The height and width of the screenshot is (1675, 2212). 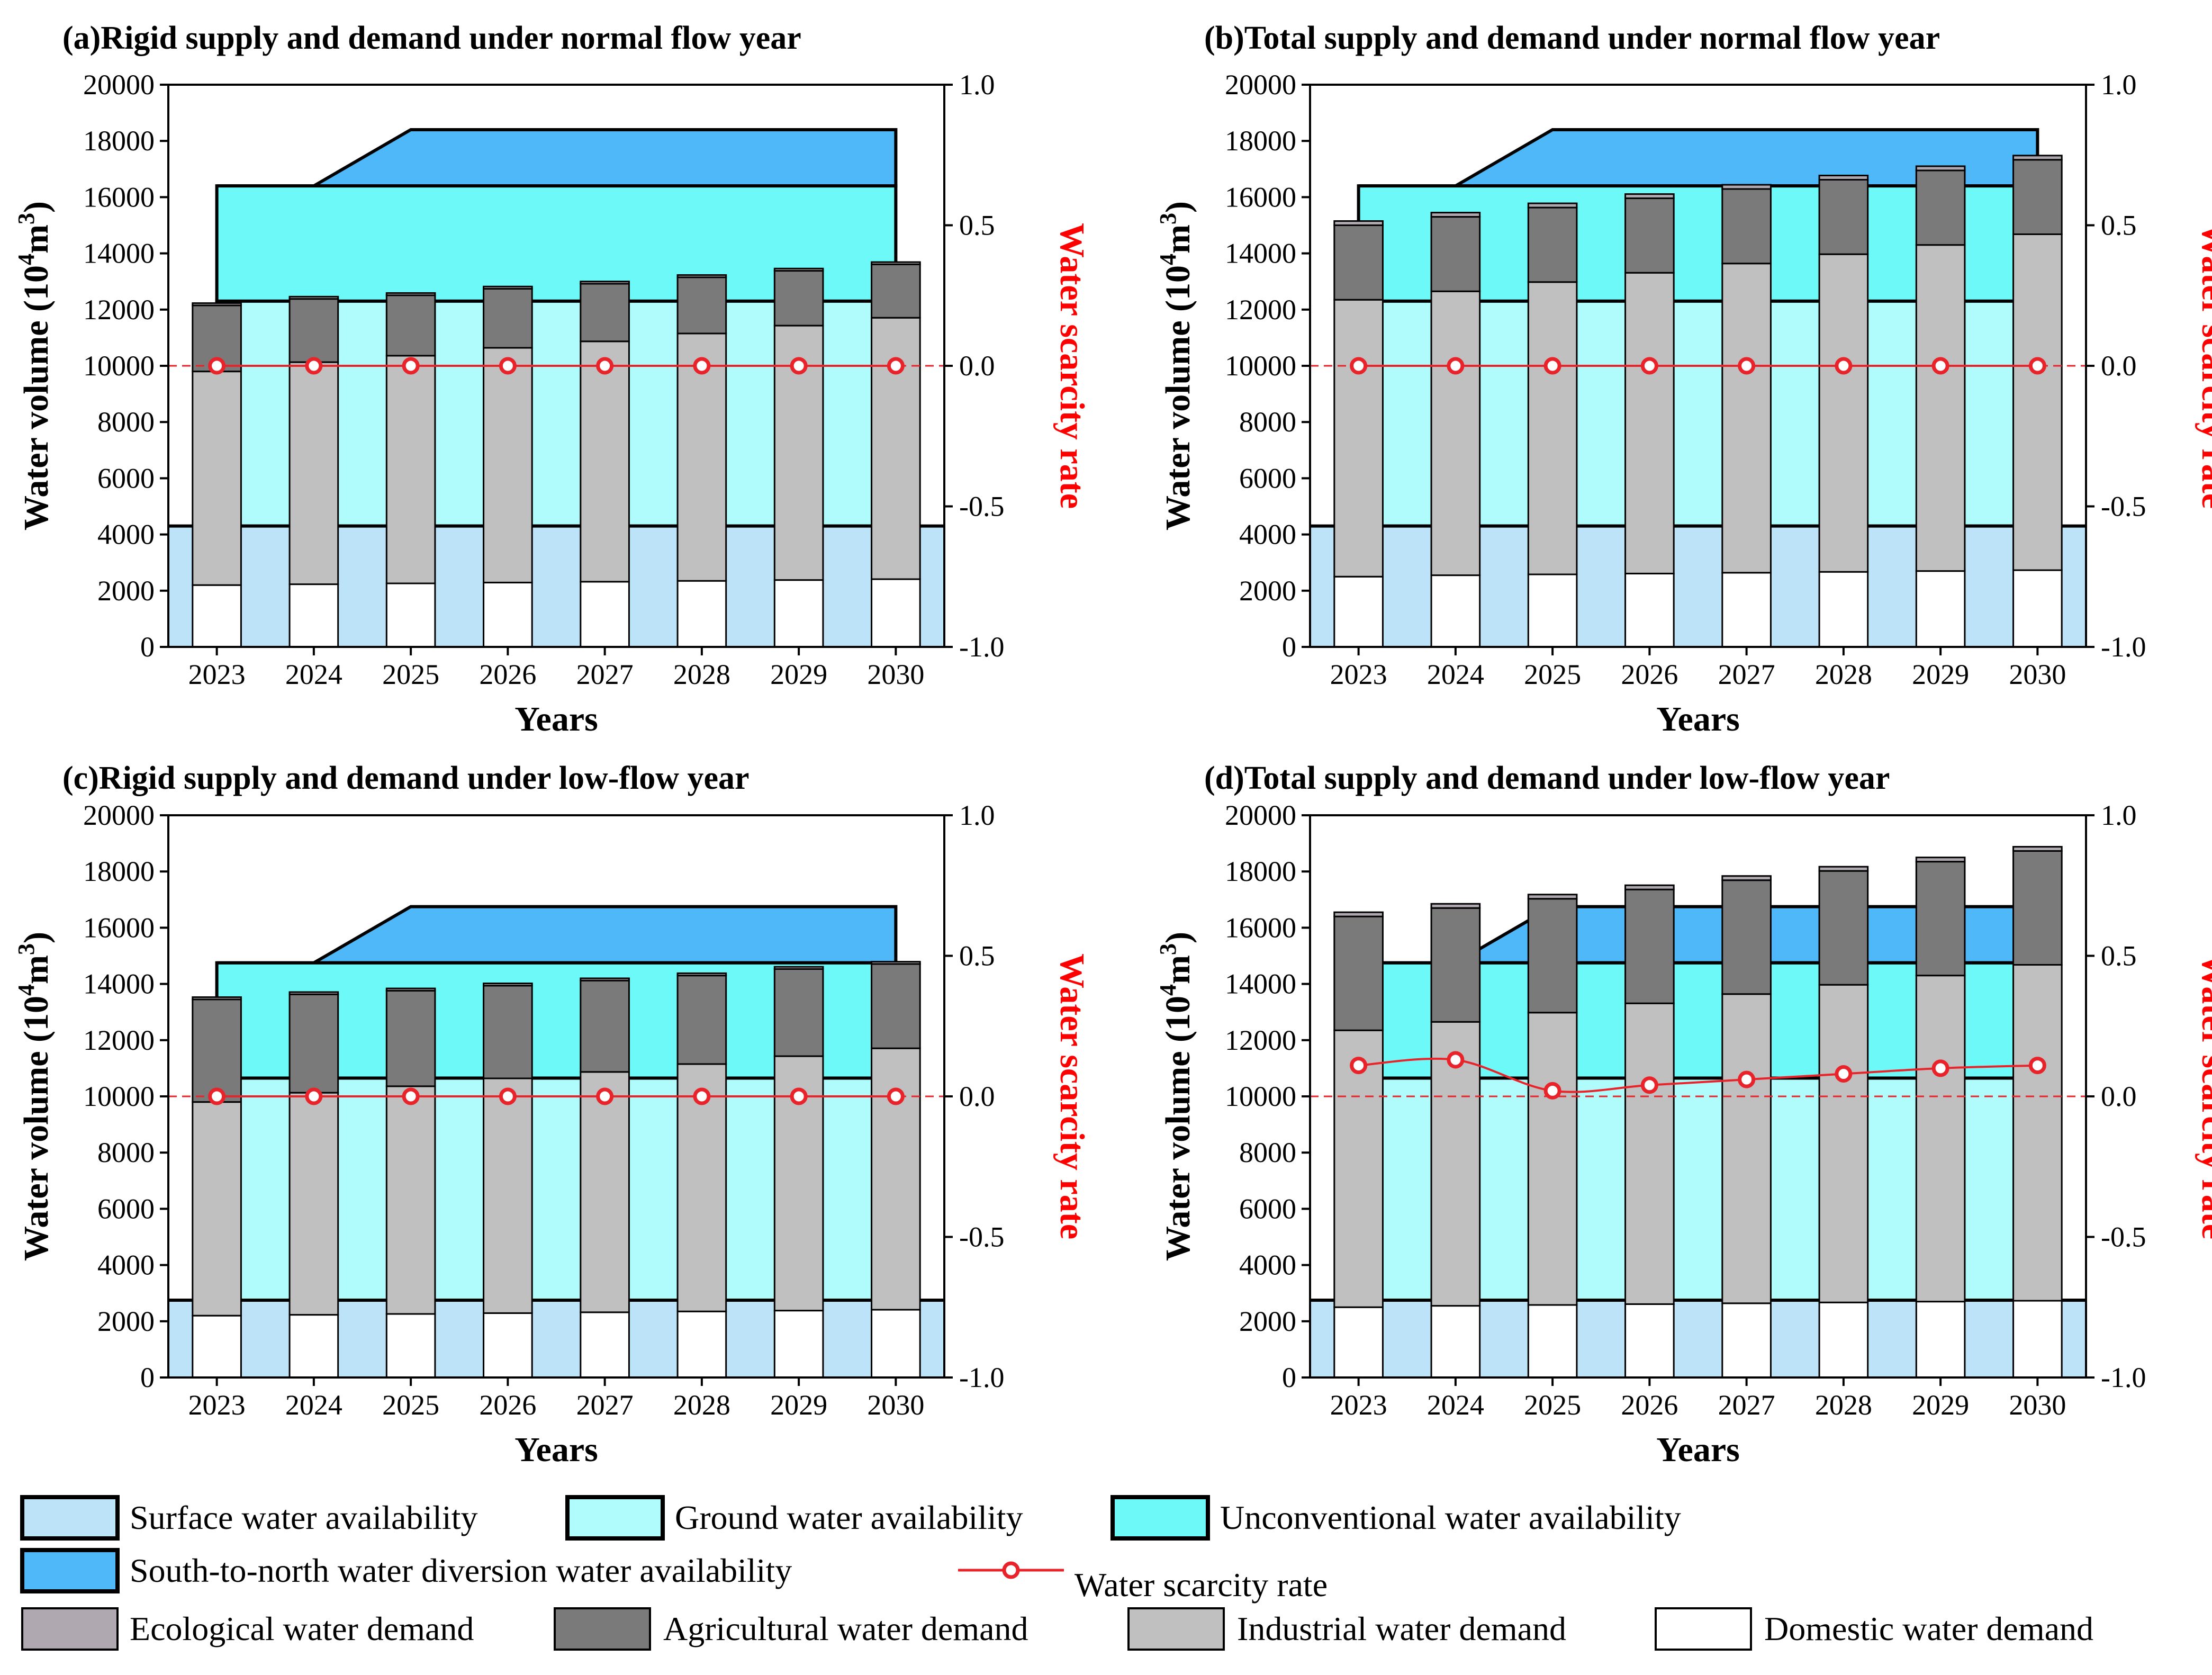 I want to click on y-axis-label: Water volume (104m3), so click(x=1176, y=1096).